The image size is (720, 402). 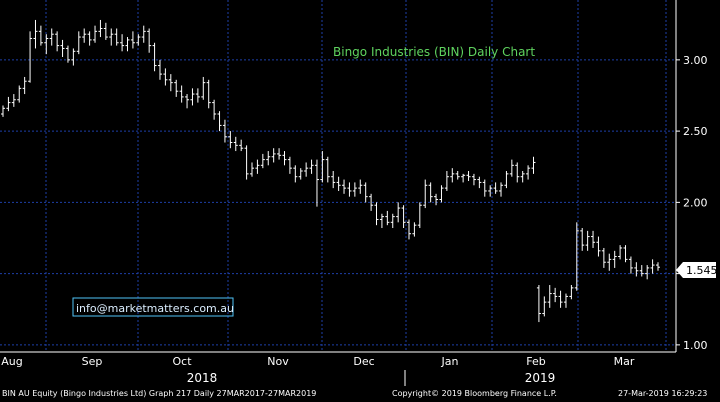 What do you see at coordinates (695, 202) in the screenshot?
I see `y-tick-label: 2.00` at bounding box center [695, 202].